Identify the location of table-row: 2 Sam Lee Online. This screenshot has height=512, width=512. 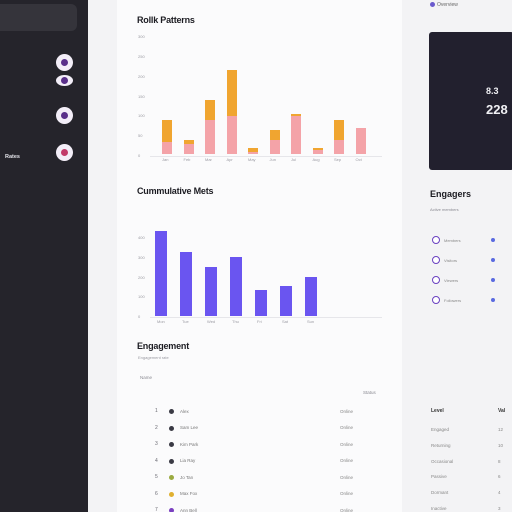
(259, 428).